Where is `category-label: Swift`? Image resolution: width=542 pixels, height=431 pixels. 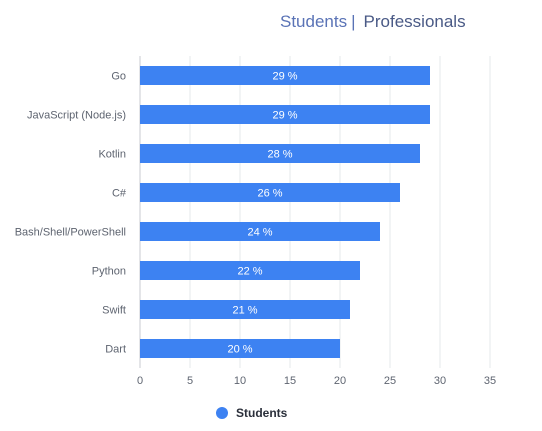 category-label: Swift is located at coordinates (114, 311).